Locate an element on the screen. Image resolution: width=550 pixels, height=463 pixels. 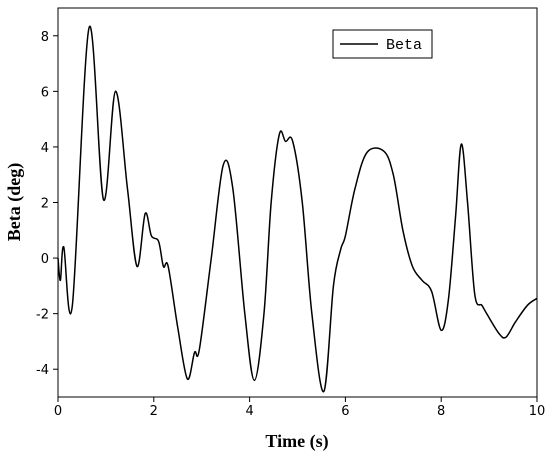
y-tick-label: 0 is located at coordinates (45, 259).